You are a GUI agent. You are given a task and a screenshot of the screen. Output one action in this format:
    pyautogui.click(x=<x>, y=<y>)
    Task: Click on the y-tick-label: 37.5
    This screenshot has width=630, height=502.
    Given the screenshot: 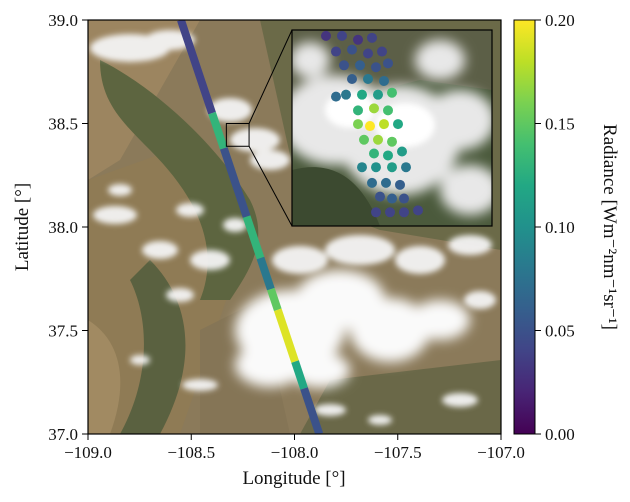 What is the action you would take?
    pyautogui.click(x=63, y=331)
    